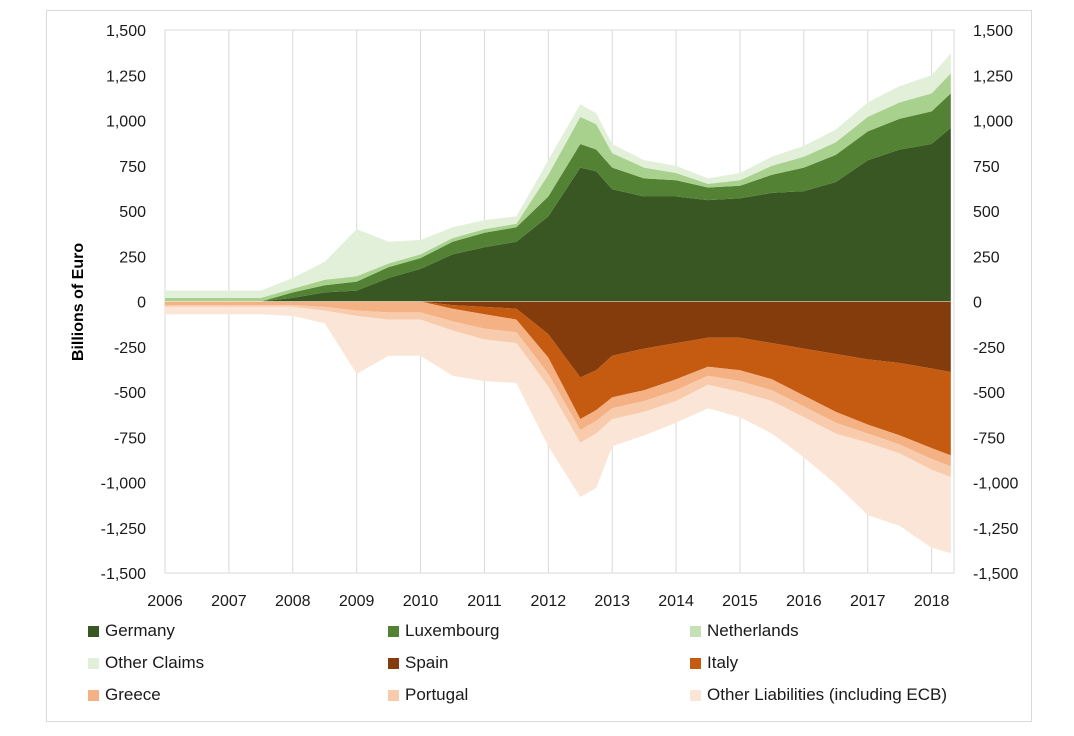 The image size is (1074, 736). I want to click on legend-label: Germany, so click(140, 630).